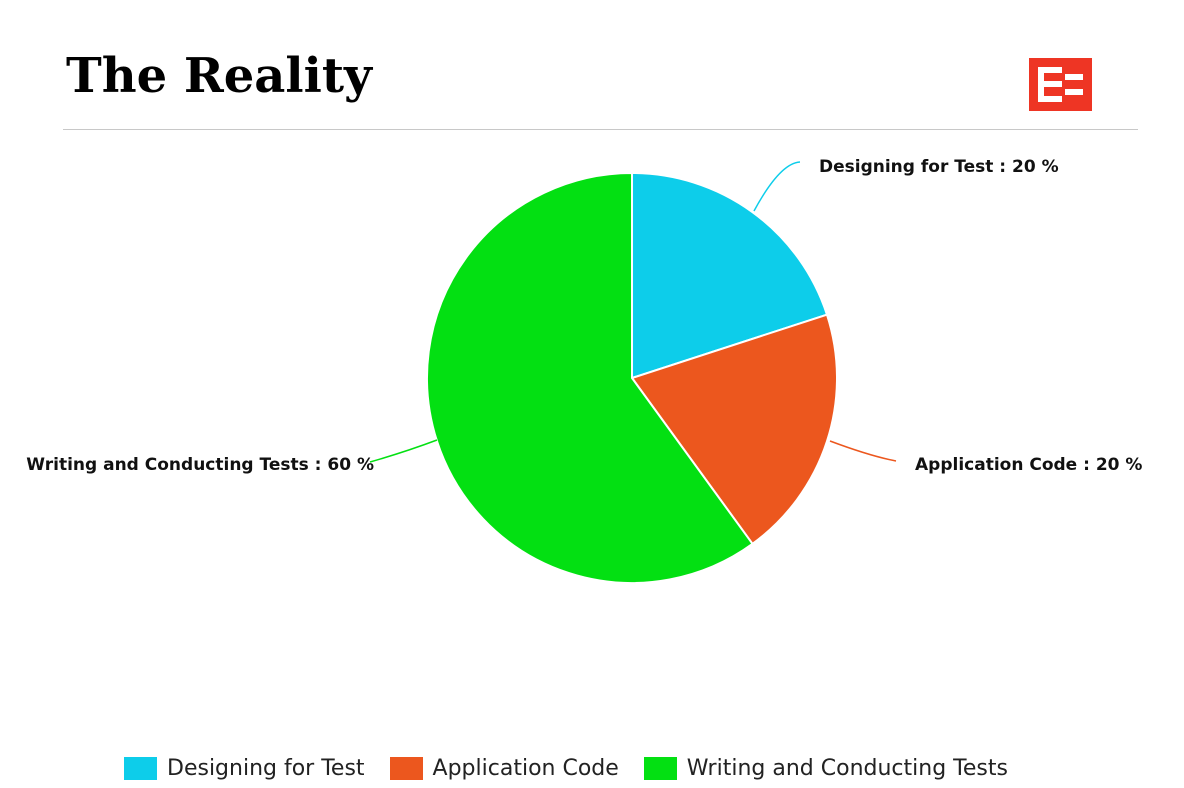 The image size is (1184, 788). What do you see at coordinates (939, 167) in the screenshot?
I see `pie-slice-label-1: Designing for Test : 20 %` at bounding box center [939, 167].